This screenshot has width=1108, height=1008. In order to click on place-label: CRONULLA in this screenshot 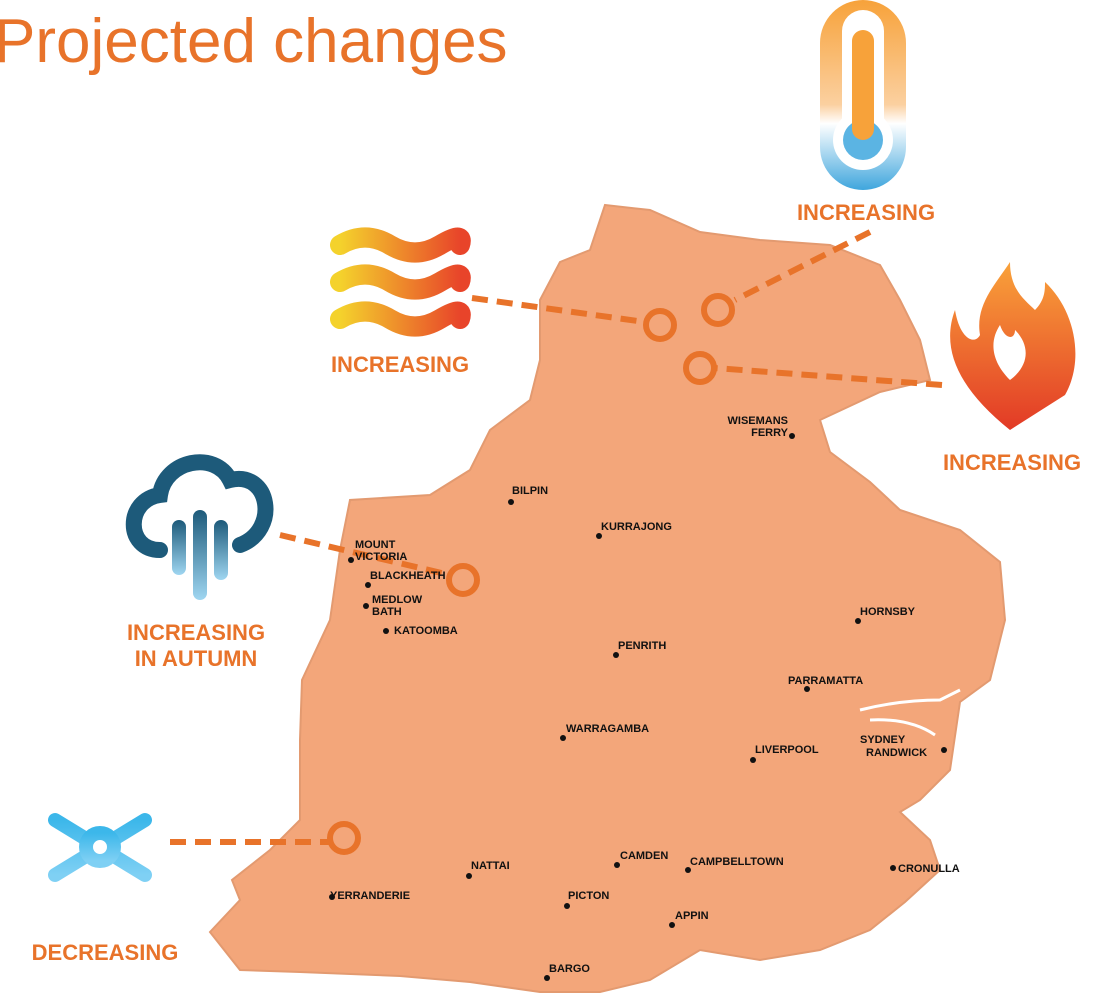, I will do `click(929, 869)`.